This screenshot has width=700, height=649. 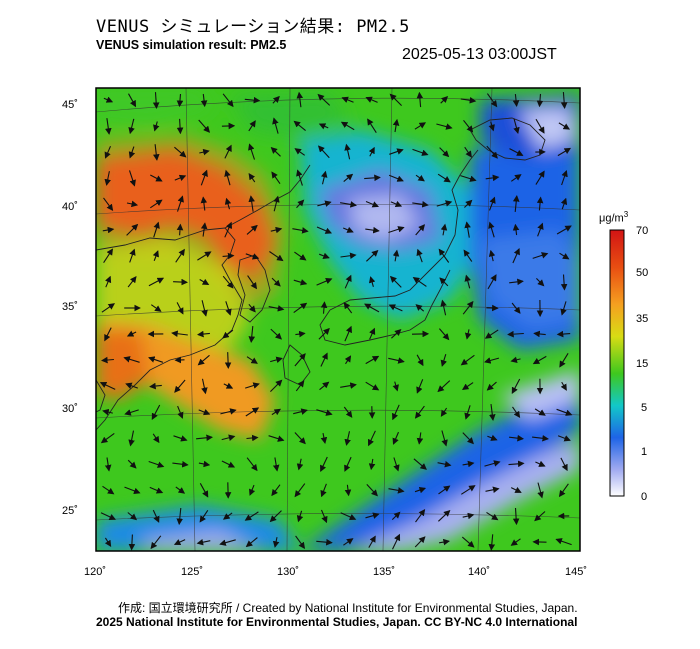 I want to click on lon-tick-label: 120˚, so click(x=95, y=572).